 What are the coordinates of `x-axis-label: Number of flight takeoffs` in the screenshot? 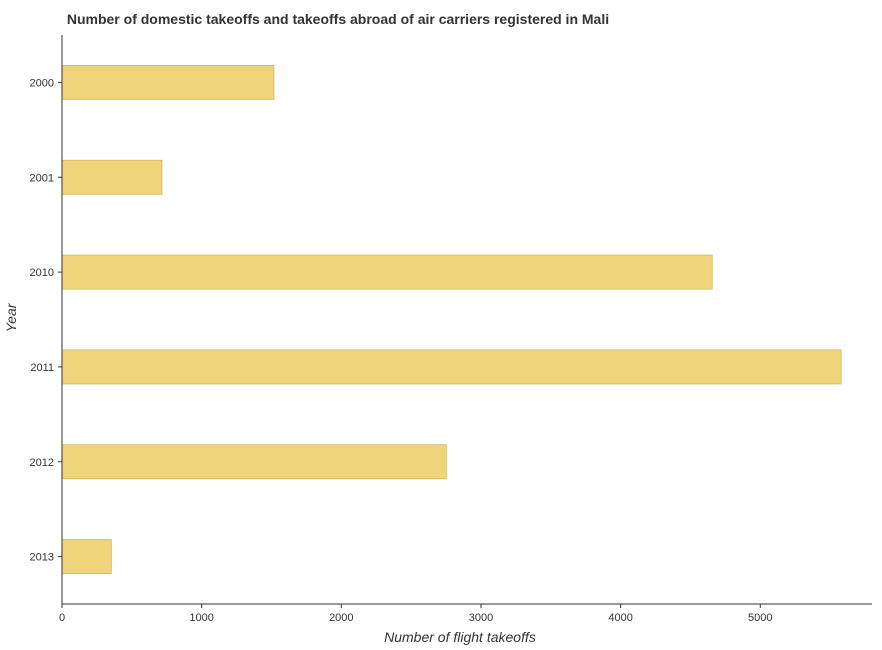 It's located at (460, 637).